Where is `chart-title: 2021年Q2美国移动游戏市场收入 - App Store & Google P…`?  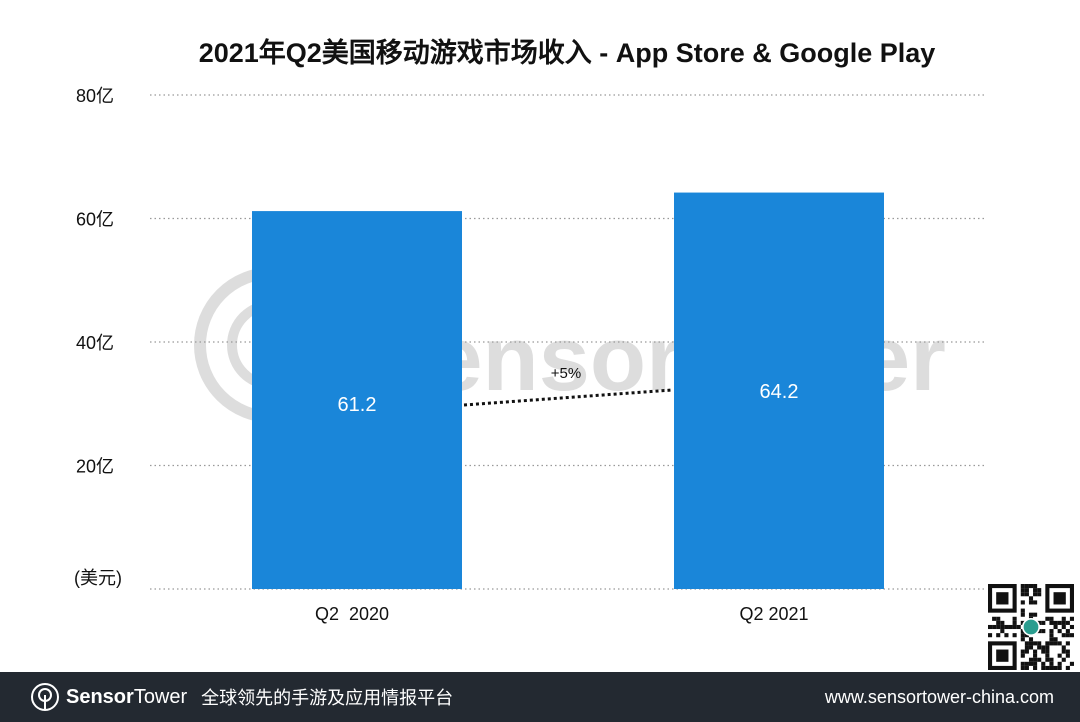
chart-title: 2021年Q2美国移动游戏市场收入 - App Store & Google P… is located at coordinates (567, 52).